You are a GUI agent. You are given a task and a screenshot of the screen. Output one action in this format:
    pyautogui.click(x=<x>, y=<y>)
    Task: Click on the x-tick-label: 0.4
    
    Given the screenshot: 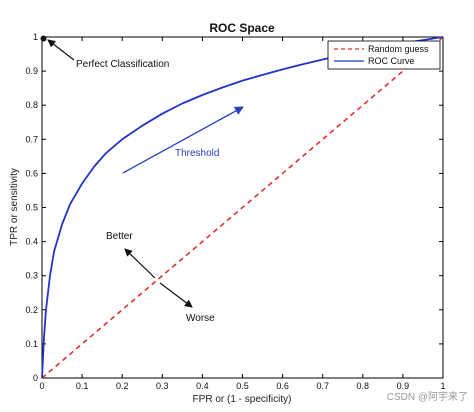 What is the action you would take?
    pyautogui.click(x=202, y=386)
    